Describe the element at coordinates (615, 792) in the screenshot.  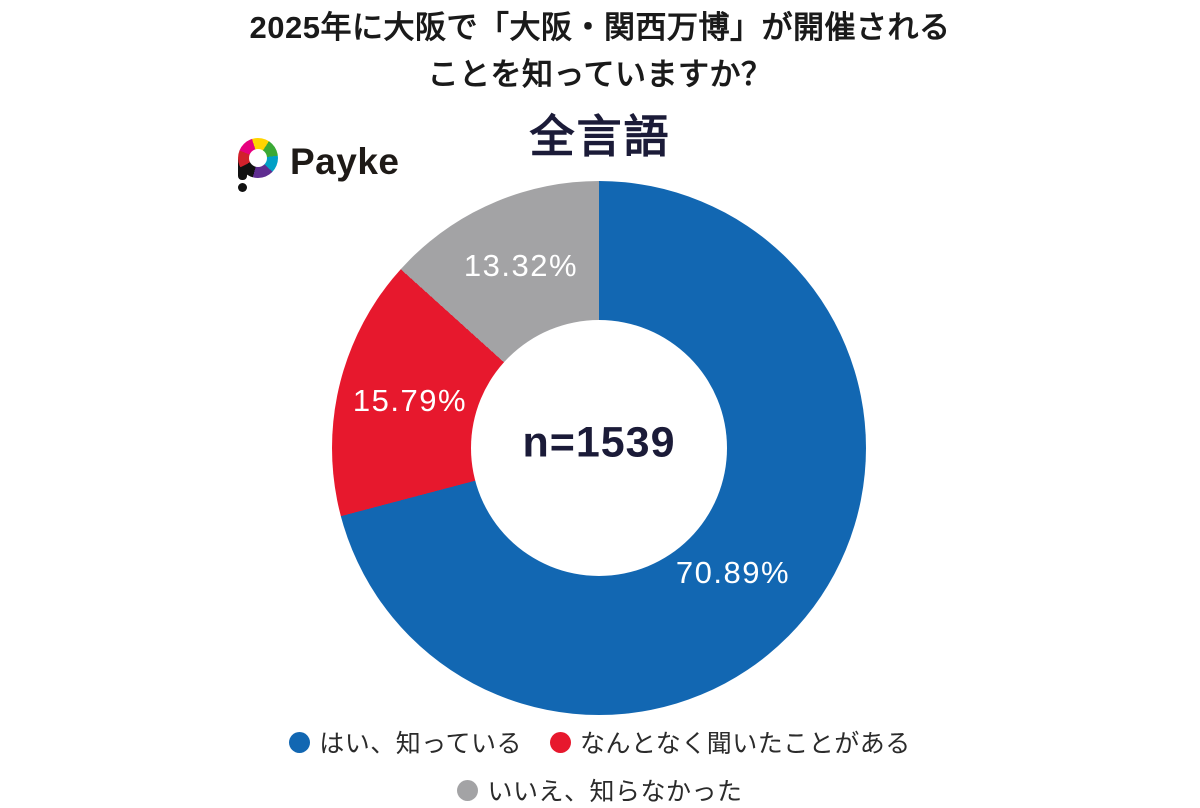
I see `legend-label-no: いいえ、知らなかった` at that location.